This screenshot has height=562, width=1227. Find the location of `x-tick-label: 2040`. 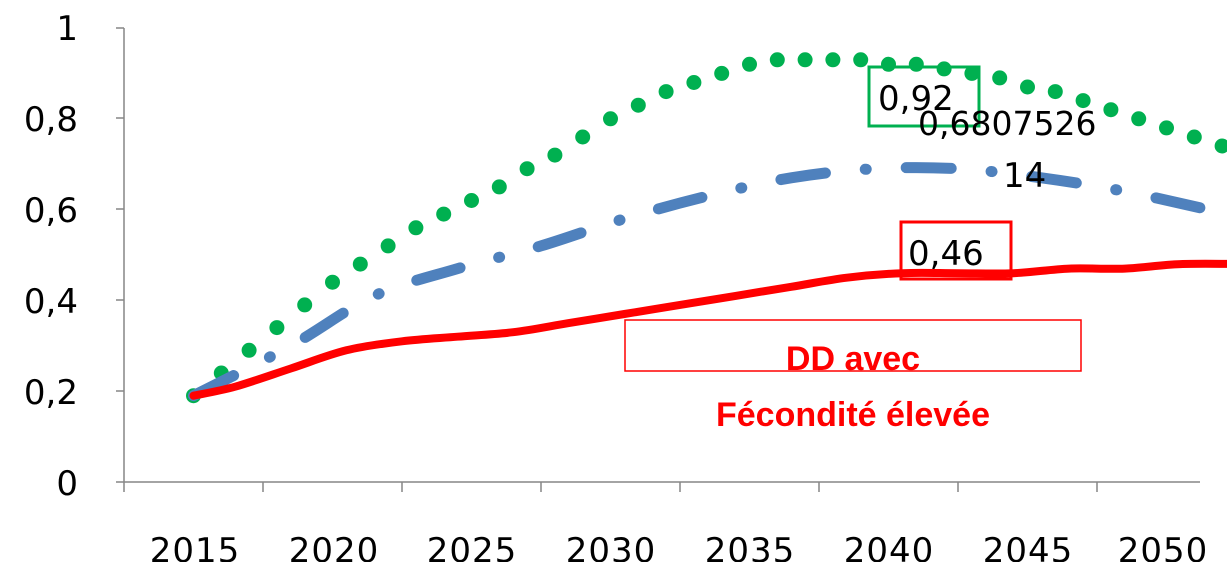

x-tick-label: 2040 is located at coordinates (889, 546).